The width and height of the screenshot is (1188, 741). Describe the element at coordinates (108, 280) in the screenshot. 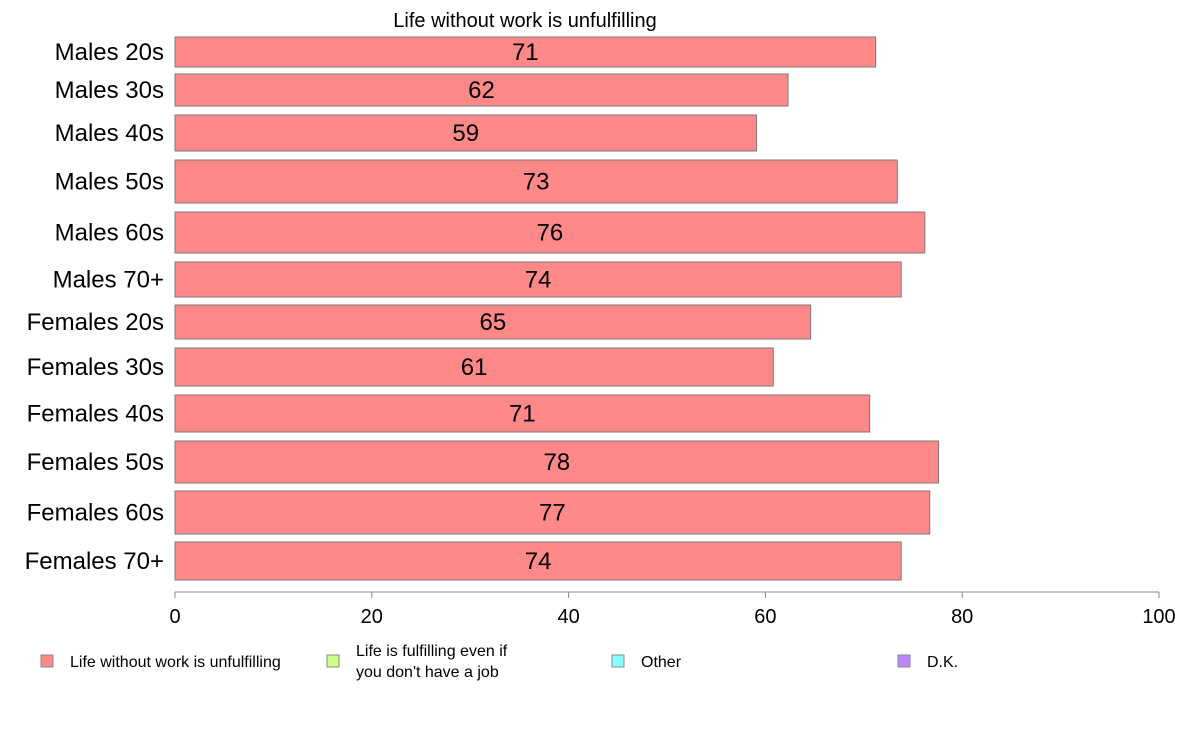

I see `category-label: Males 70+` at that location.